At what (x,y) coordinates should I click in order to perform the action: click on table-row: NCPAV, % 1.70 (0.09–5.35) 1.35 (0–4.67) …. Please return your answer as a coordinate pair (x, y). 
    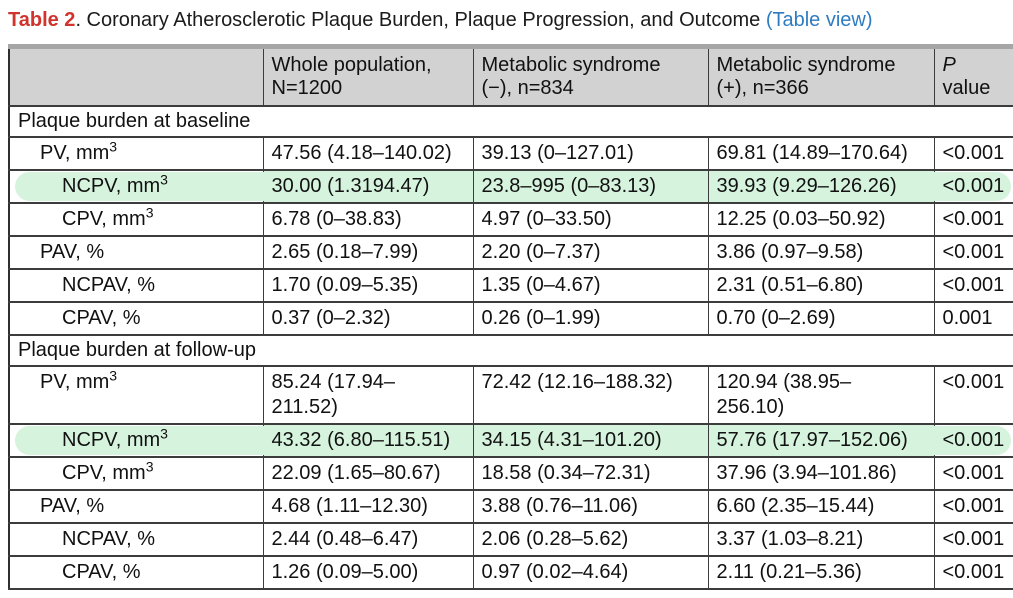
    Looking at the image, I should click on (510, 285).